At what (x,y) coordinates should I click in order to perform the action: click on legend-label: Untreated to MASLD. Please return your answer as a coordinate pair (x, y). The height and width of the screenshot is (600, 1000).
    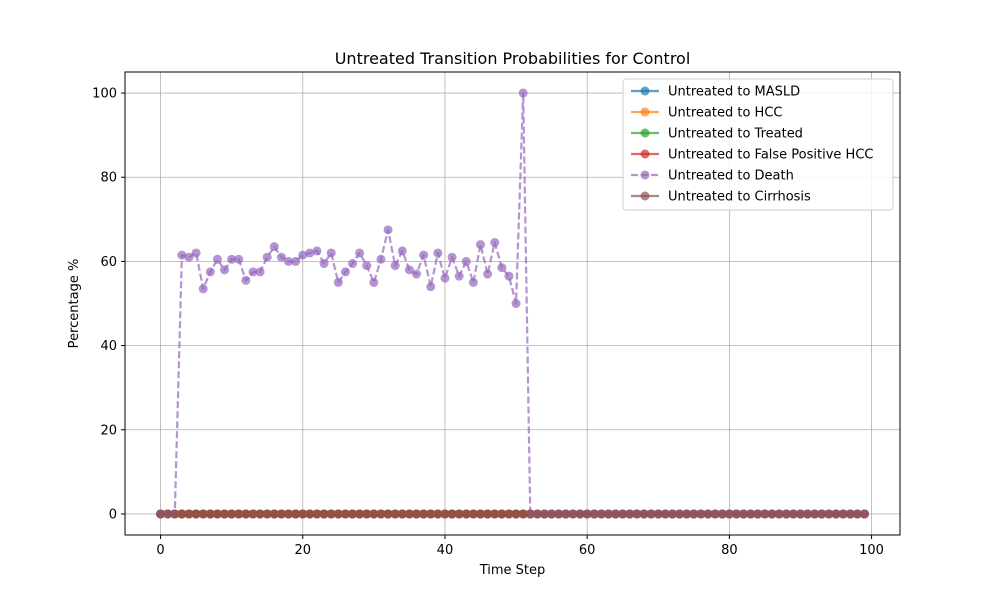
    Looking at the image, I should click on (734, 92).